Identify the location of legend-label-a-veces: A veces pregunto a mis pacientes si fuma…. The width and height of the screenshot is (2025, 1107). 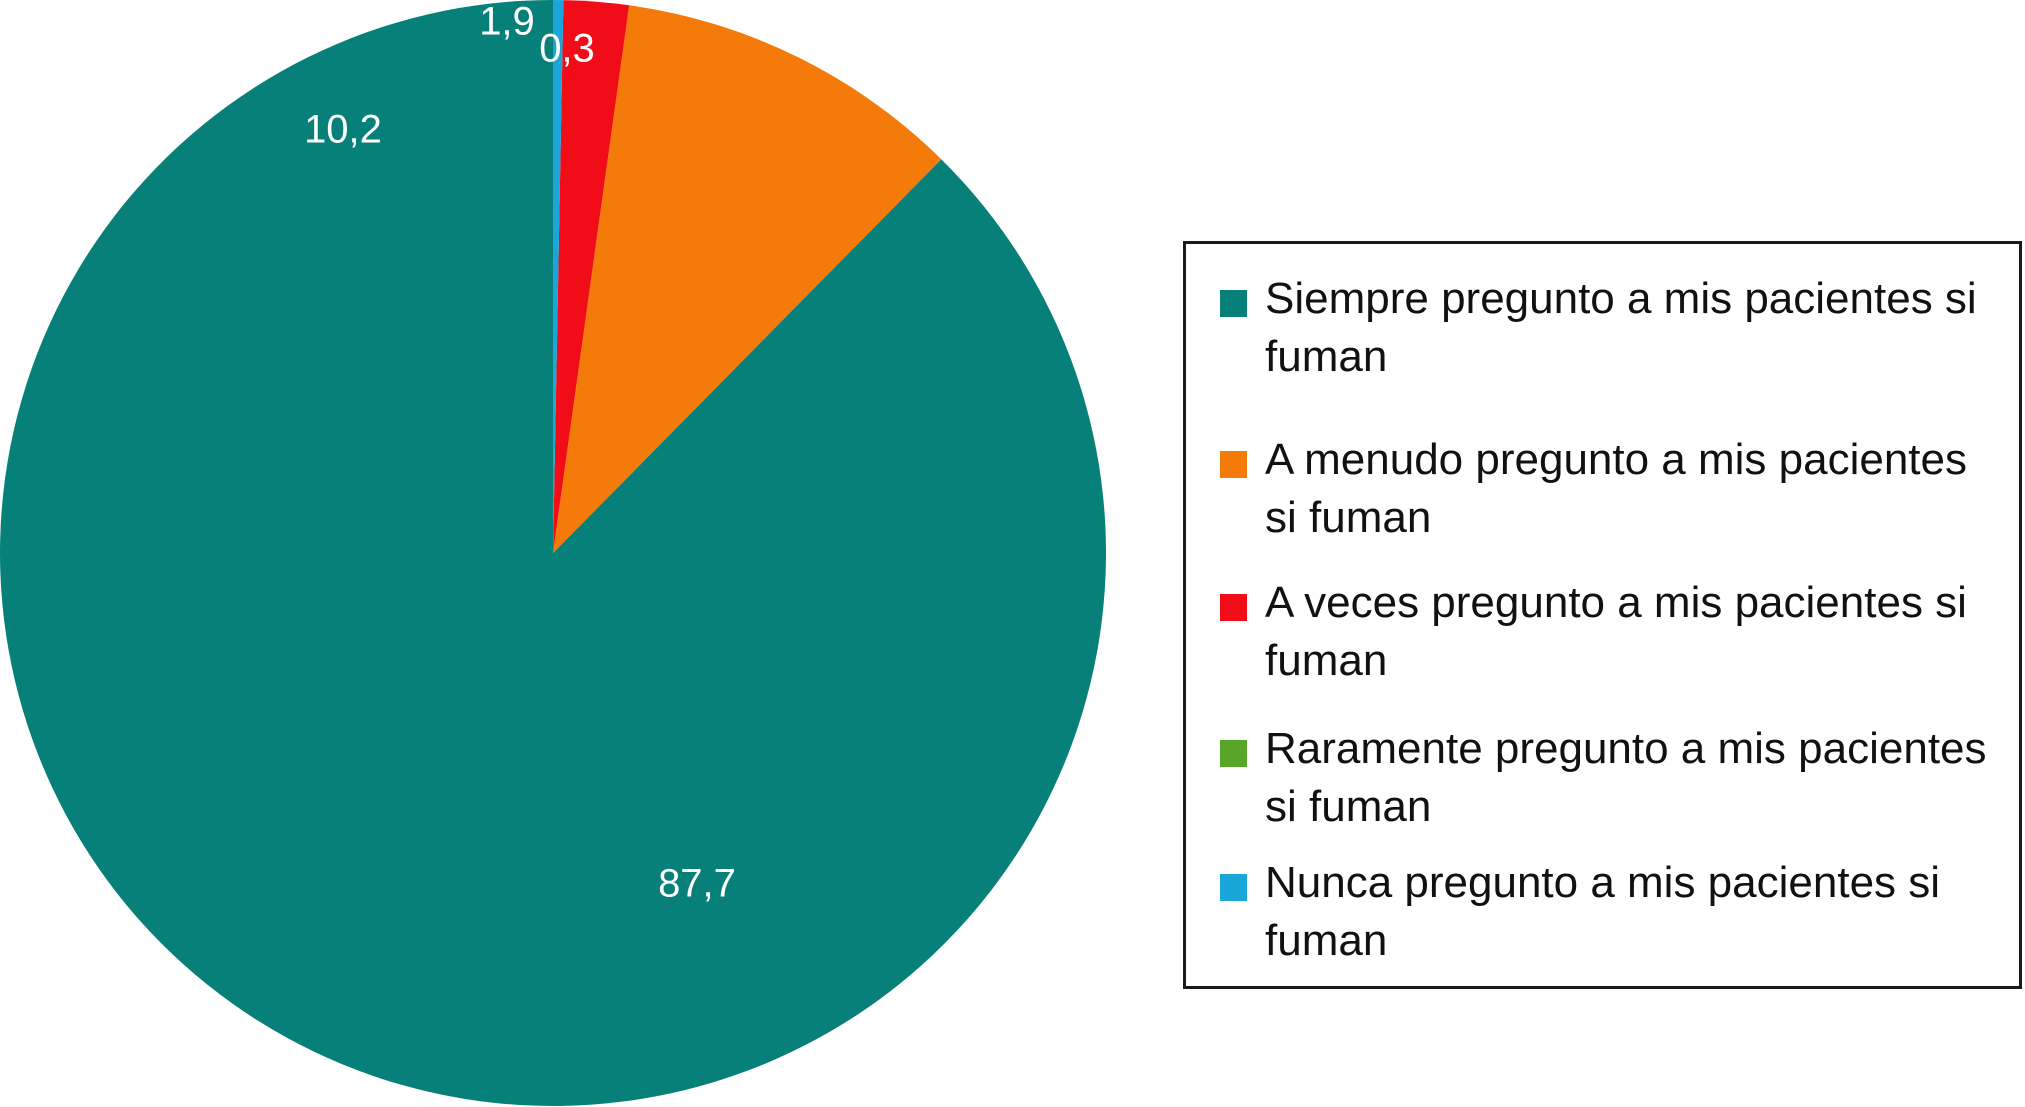
(1616, 631).